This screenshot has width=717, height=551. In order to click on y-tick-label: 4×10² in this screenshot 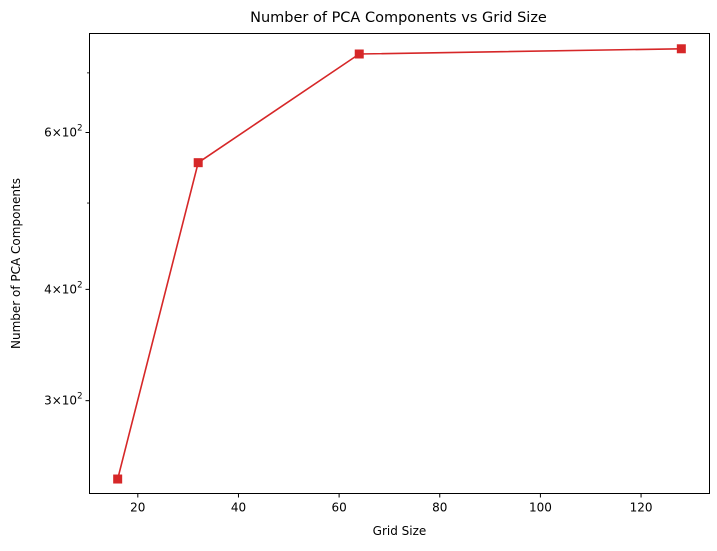, I will do `click(63, 288)`.